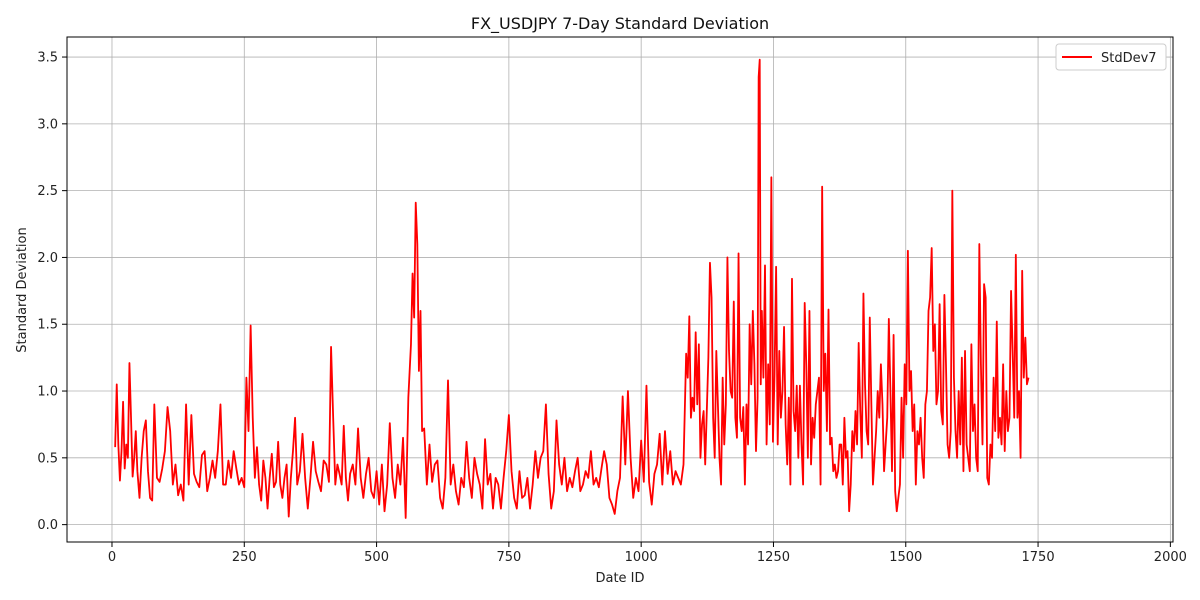 The height and width of the screenshot is (600, 1200). Describe the element at coordinates (52, 292) in the screenshot. I see `y-axis: 0.0 0.5 1.0 1.5 2.0 2.5 3.0 3.5` at that location.